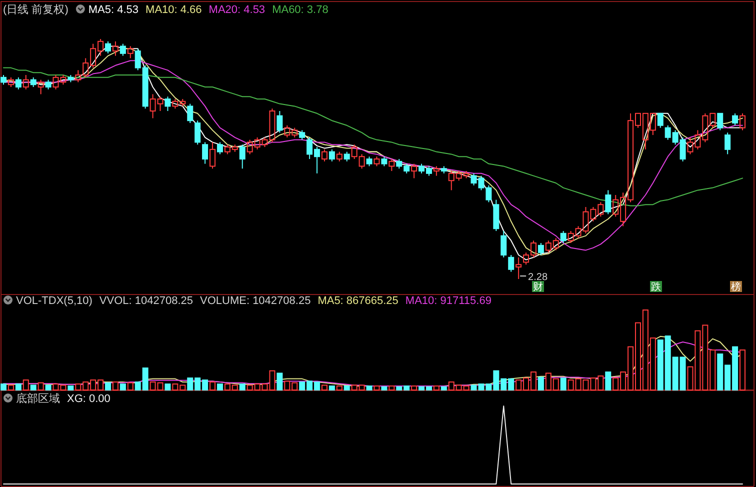  What do you see at coordinates (656, 287) in the screenshot?
I see `text: 跌` at bounding box center [656, 287].